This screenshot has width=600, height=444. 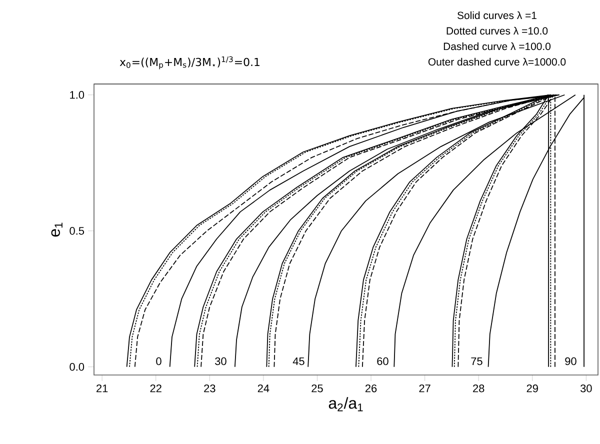 I want to click on text: Outer dashed curve λ=1000.0, so click(x=497, y=62).